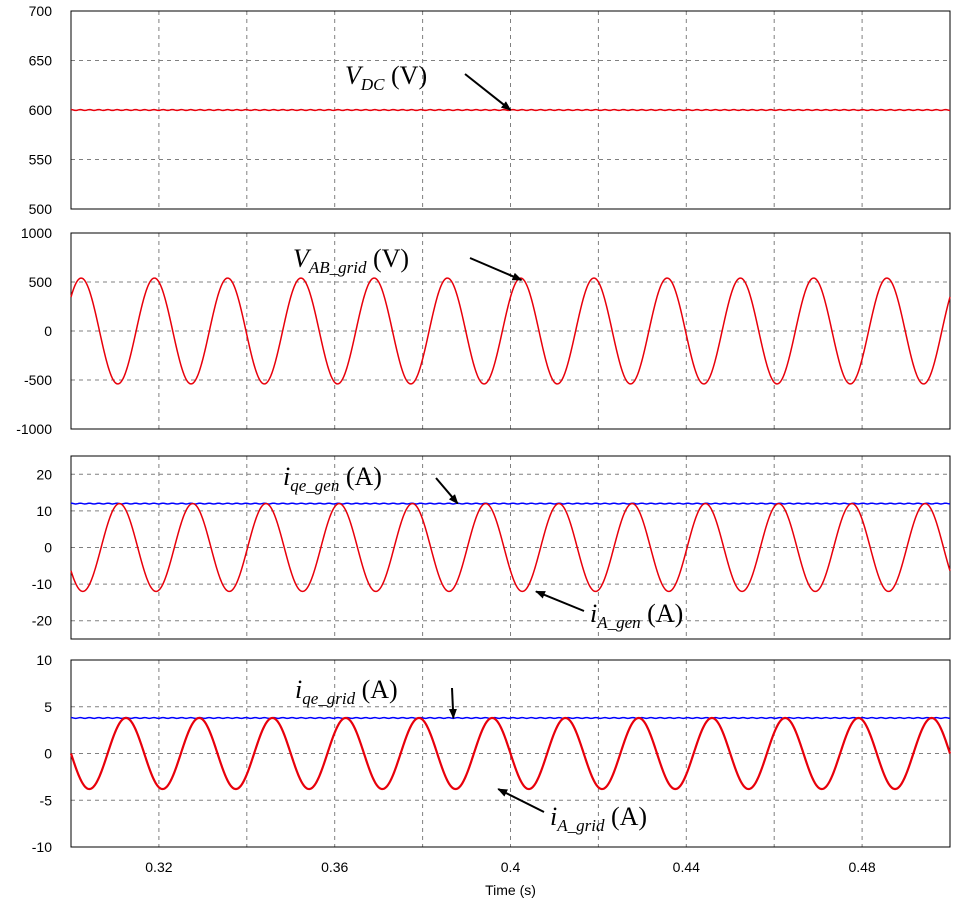 The width and height of the screenshot is (954, 904). I want to click on x-tick-label: 0.36, so click(334, 867).